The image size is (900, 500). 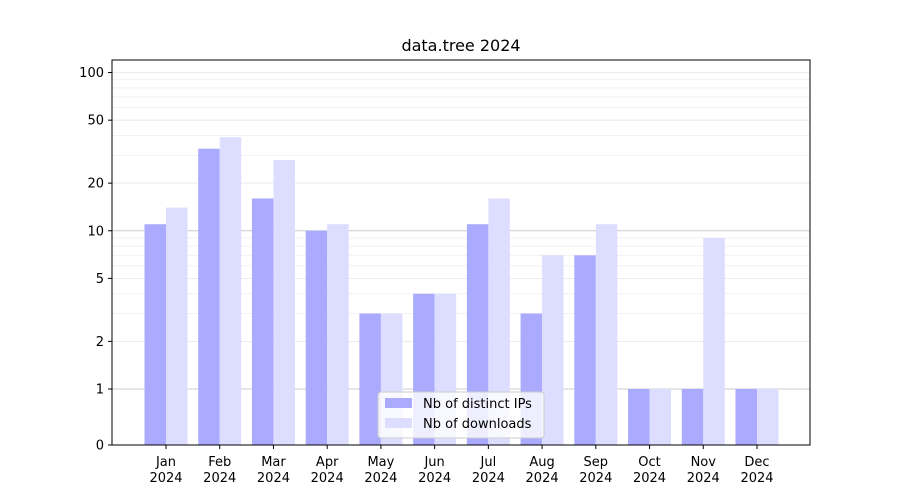 What do you see at coordinates (100, 390) in the screenshot?
I see `y-tick-label: 1` at bounding box center [100, 390].